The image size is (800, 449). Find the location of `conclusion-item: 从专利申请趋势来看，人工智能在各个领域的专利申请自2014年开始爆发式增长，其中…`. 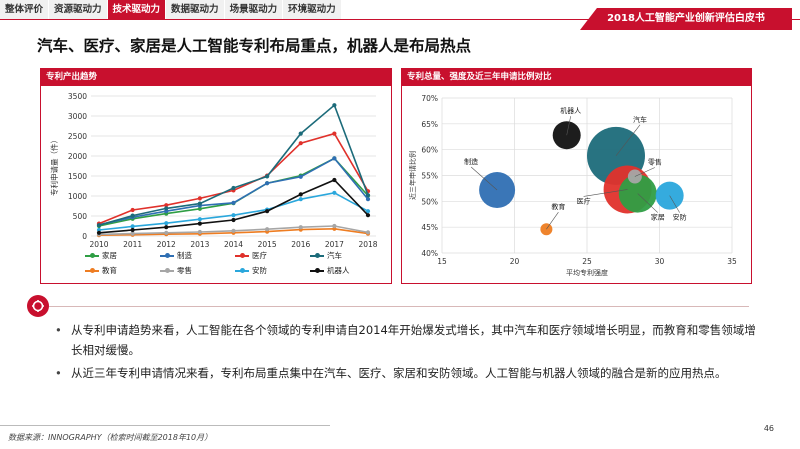

conclusion-item: 从专利申请趋势来看，人工智能在各个领域的专利申请自2014年开始爆发式增长，其中… is located at coordinates (405, 340).